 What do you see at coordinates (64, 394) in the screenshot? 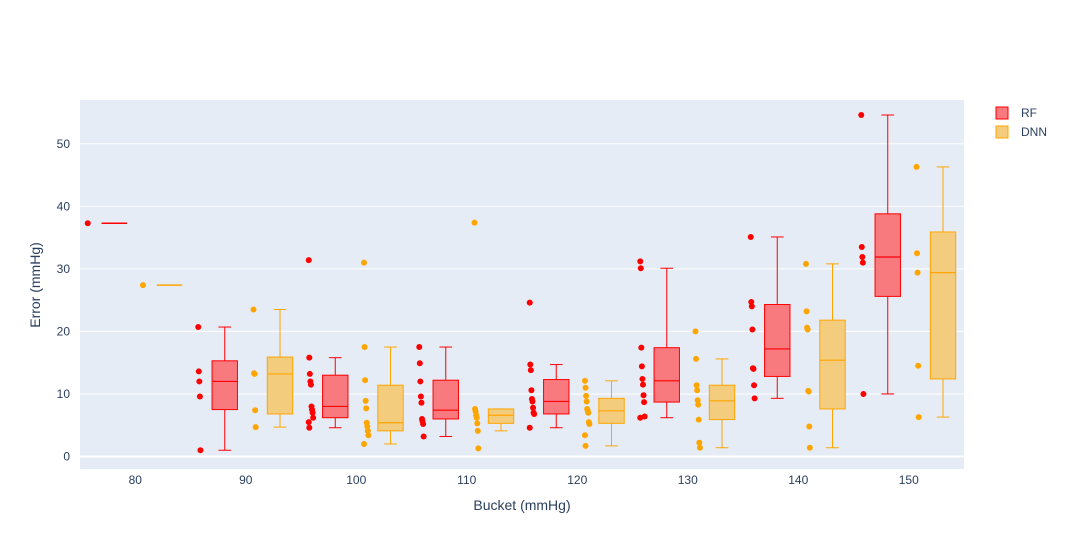
I see `y-tick-label: 10` at bounding box center [64, 394].